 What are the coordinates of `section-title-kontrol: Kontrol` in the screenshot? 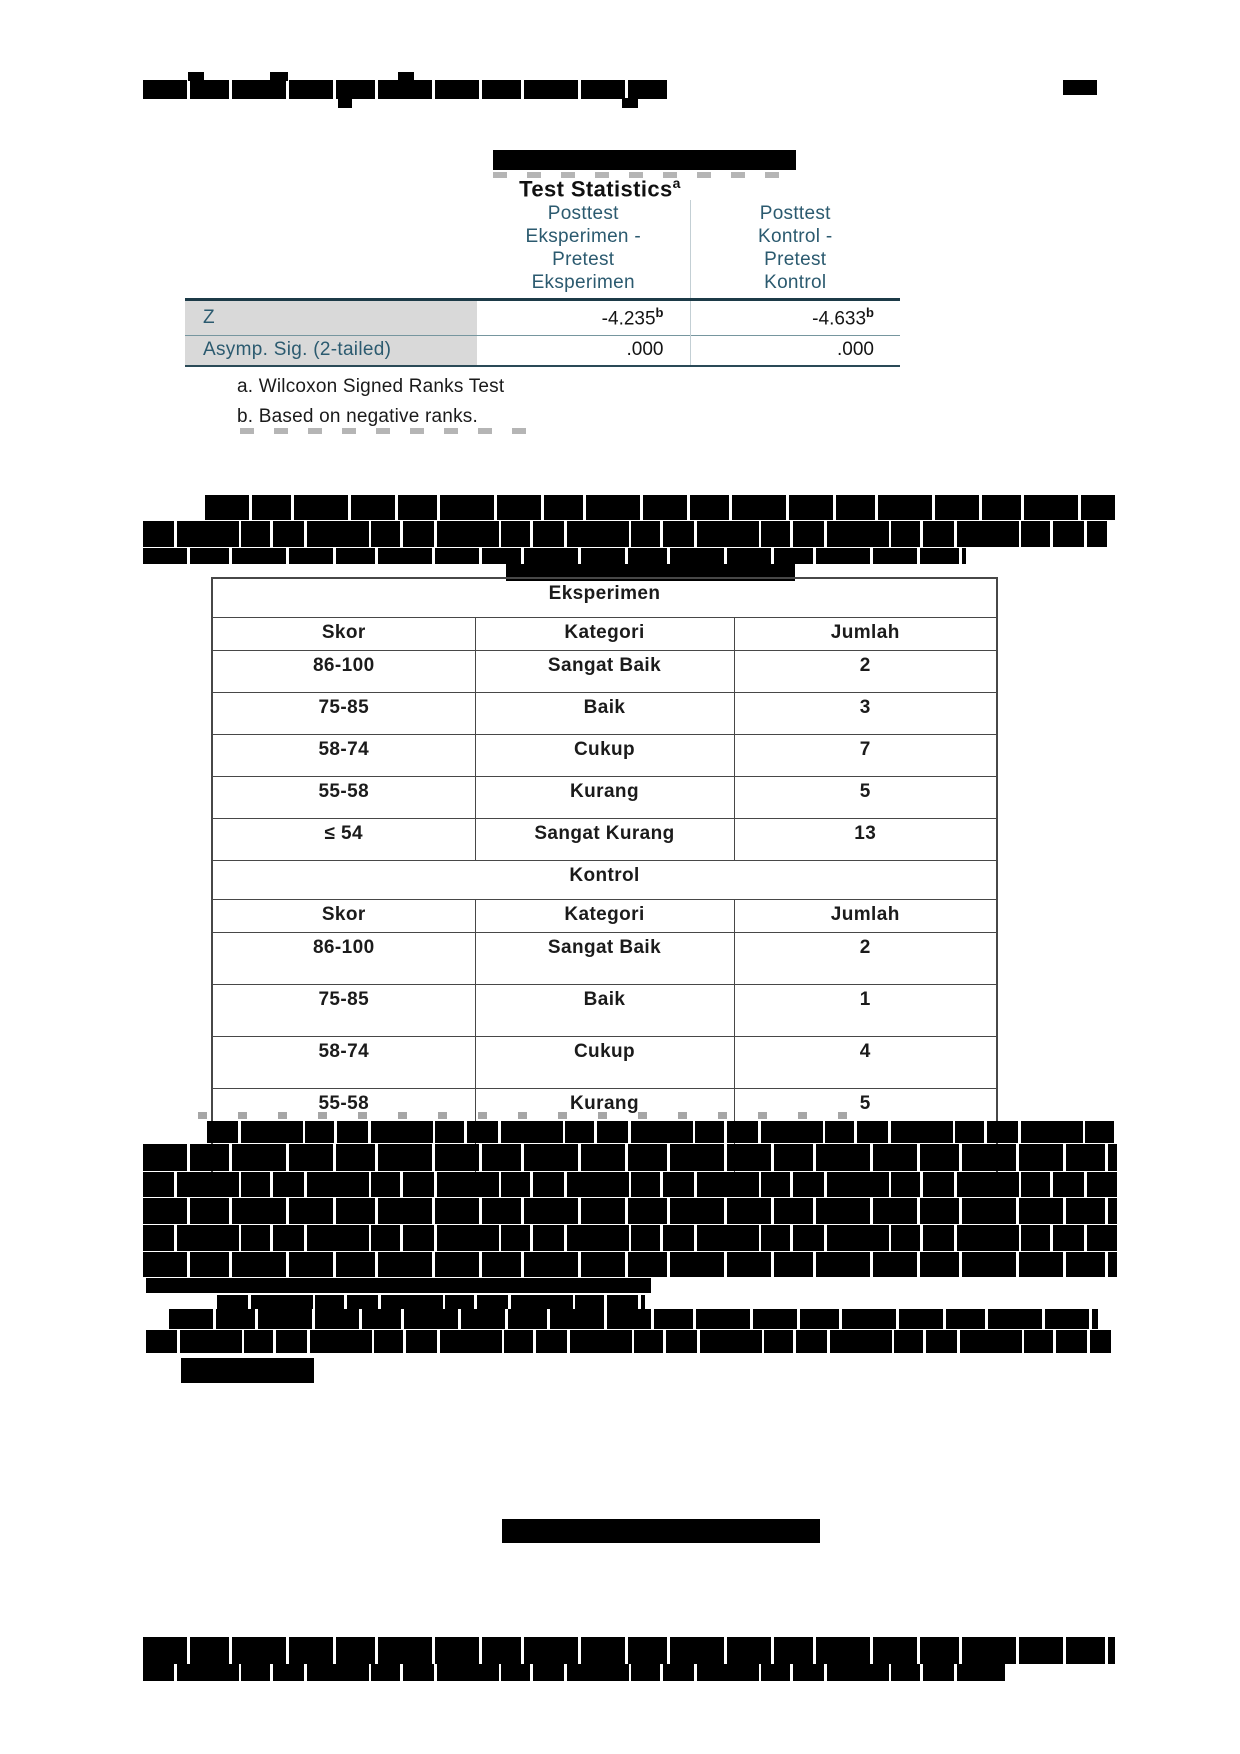 It's located at (604, 880).